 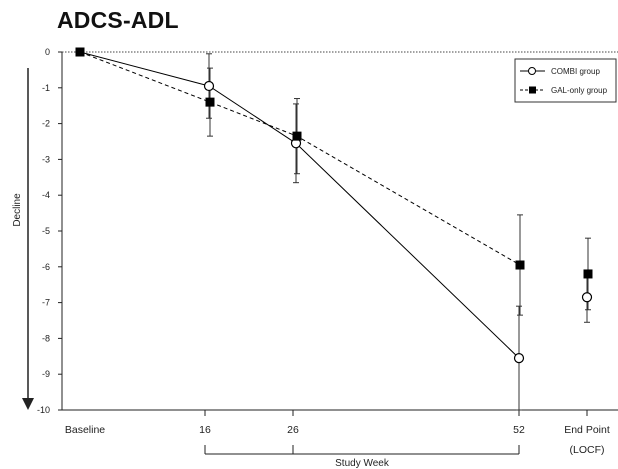 What do you see at coordinates (46, 231) in the screenshot?
I see `y-tick-label: -5` at bounding box center [46, 231].